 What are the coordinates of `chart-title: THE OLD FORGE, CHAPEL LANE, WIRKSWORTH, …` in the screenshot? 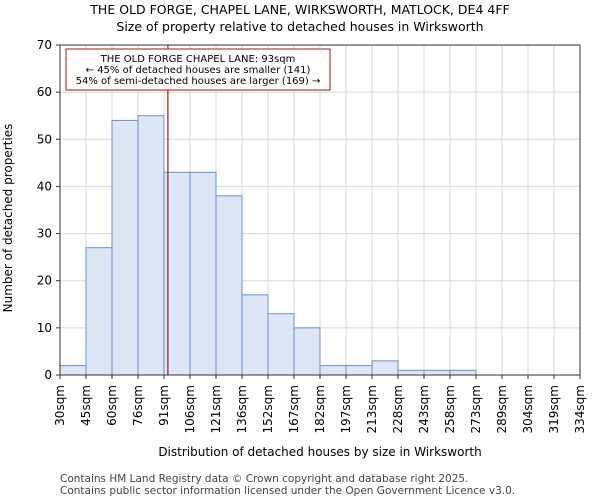 It's located at (300, 9).